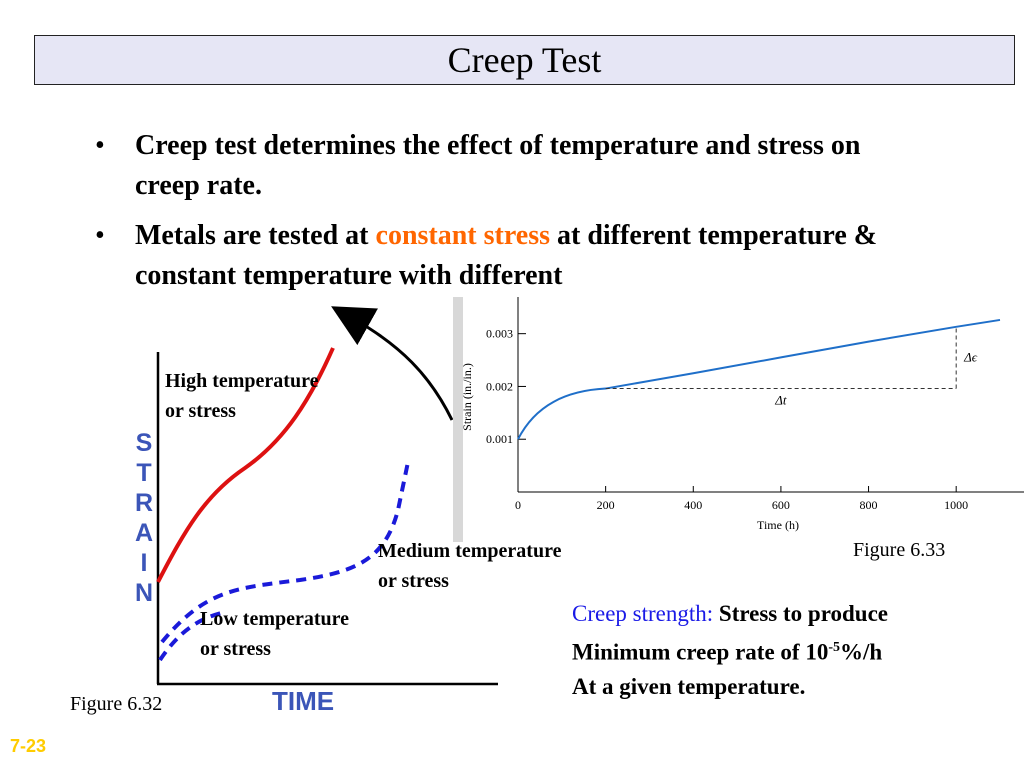  I want to click on medium-temperature-curve, so click(285, 552).